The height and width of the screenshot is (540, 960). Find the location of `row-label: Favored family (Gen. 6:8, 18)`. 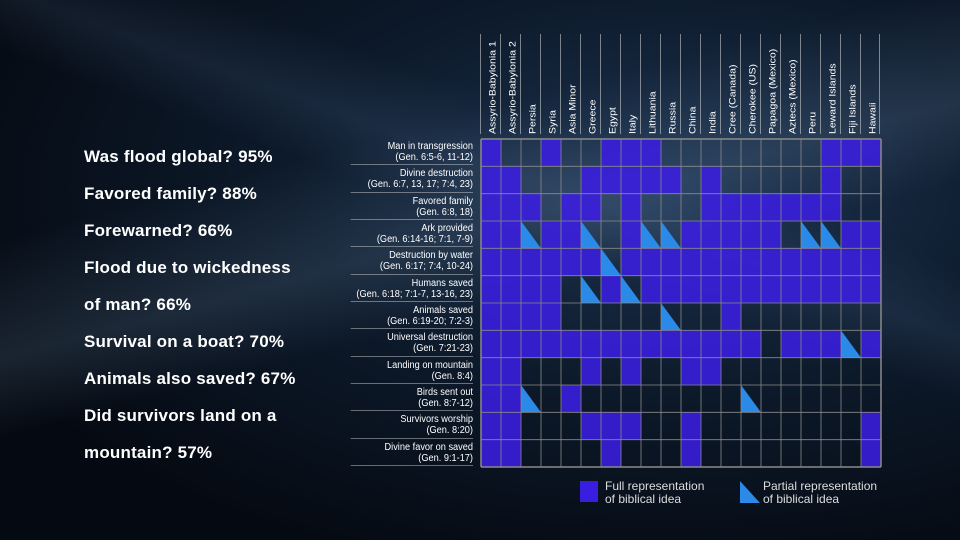

row-label: Favored family (Gen. 6:8, 18) is located at coordinates (411, 206).